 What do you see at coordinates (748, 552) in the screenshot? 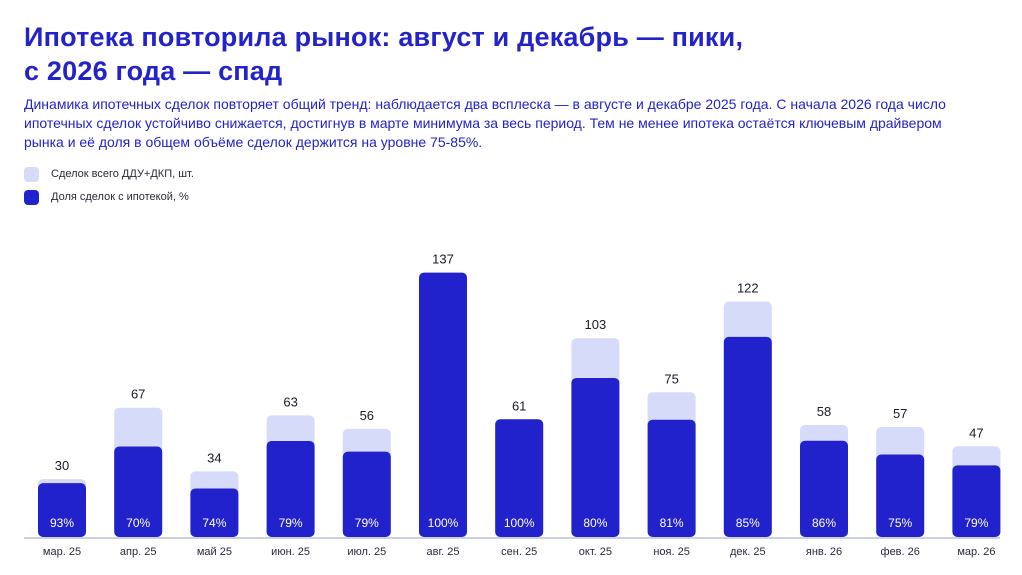
I see `x-tick-label-9: дек. 25` at bounding box center [748, 552].